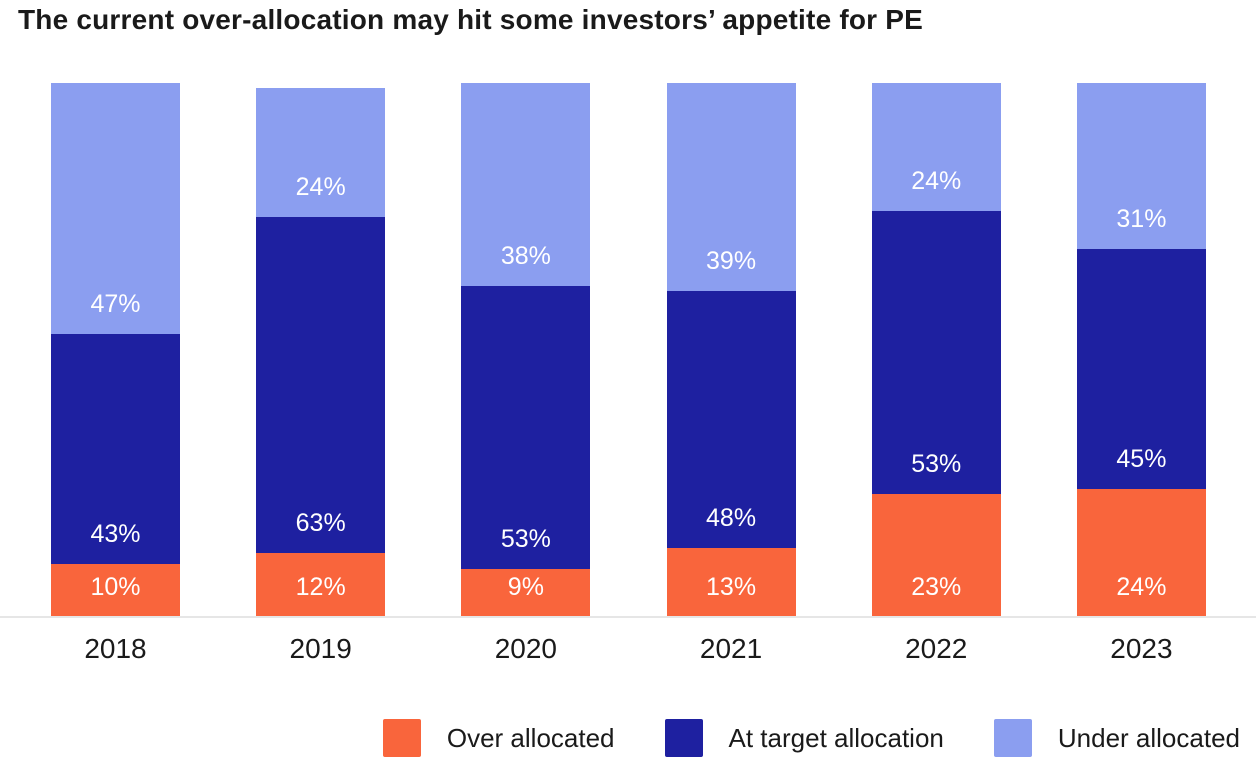 Image resolution: width=1256 pixels, height=765 pixels. Describe the element at coordinates (628, 617) in the screenshot. I see `x-axis-baseline` at that location.